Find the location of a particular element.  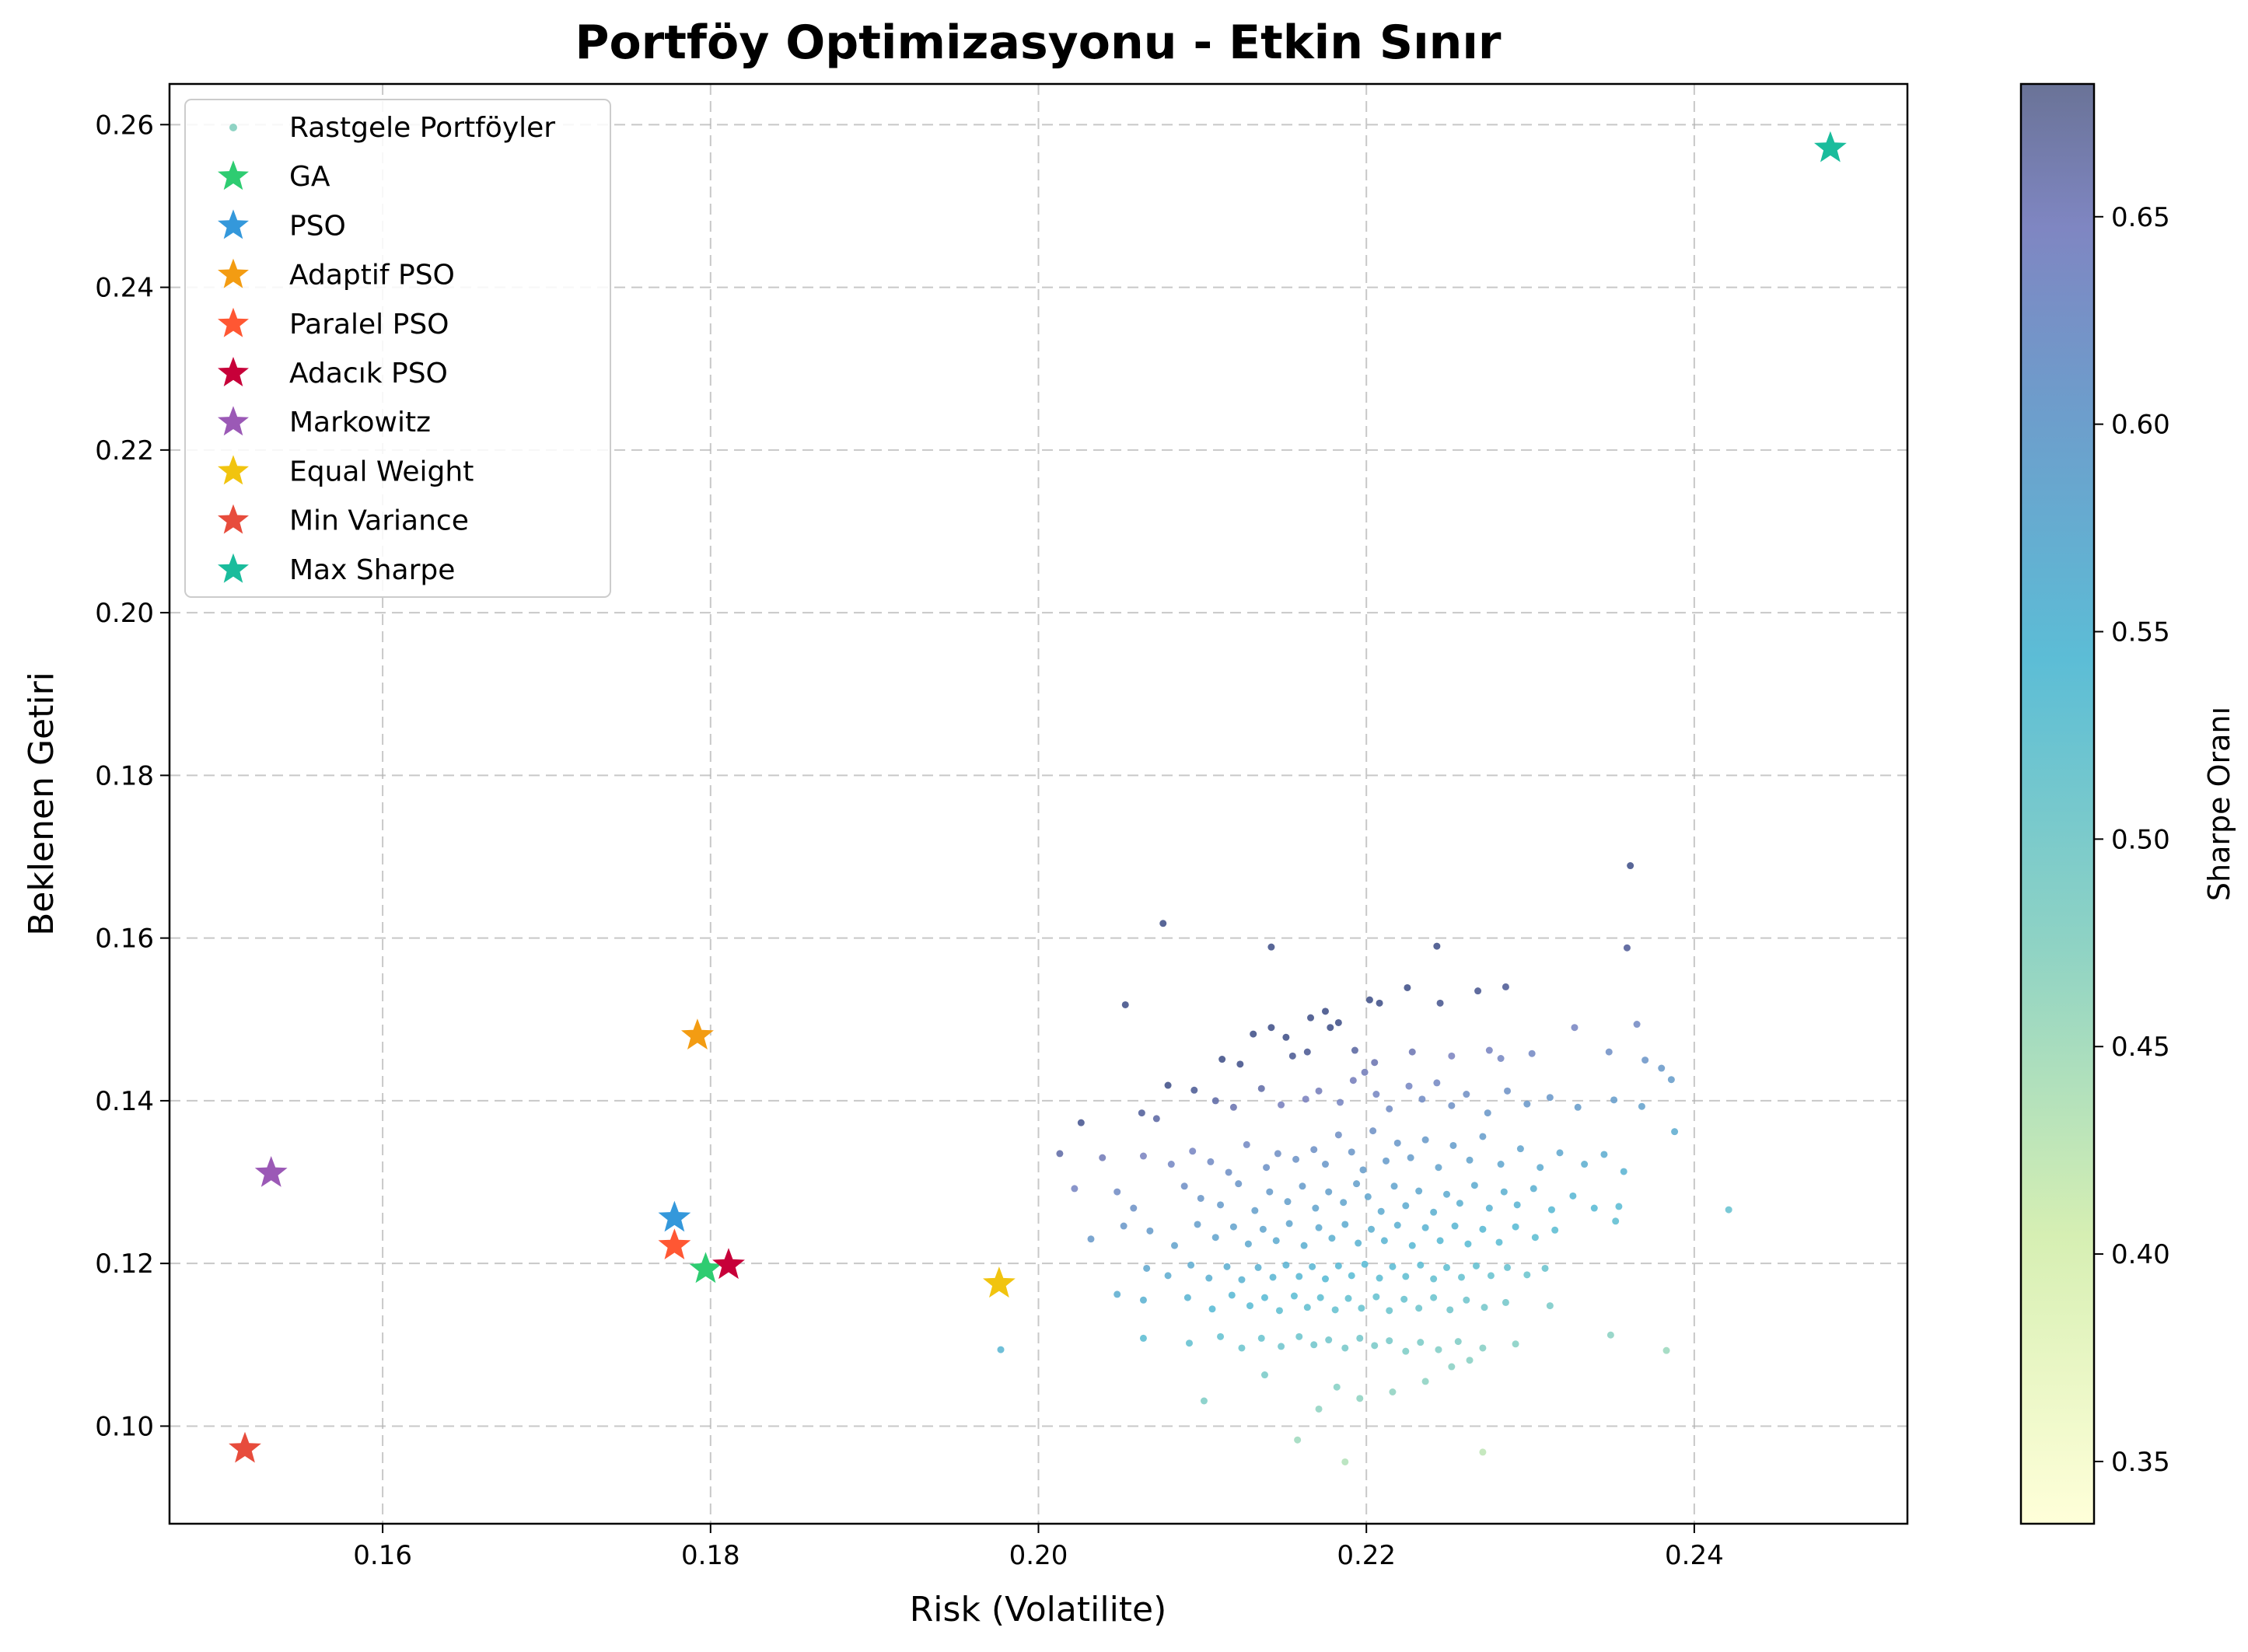

legend-label: Equal Weight is located at coordinates (381, 471).